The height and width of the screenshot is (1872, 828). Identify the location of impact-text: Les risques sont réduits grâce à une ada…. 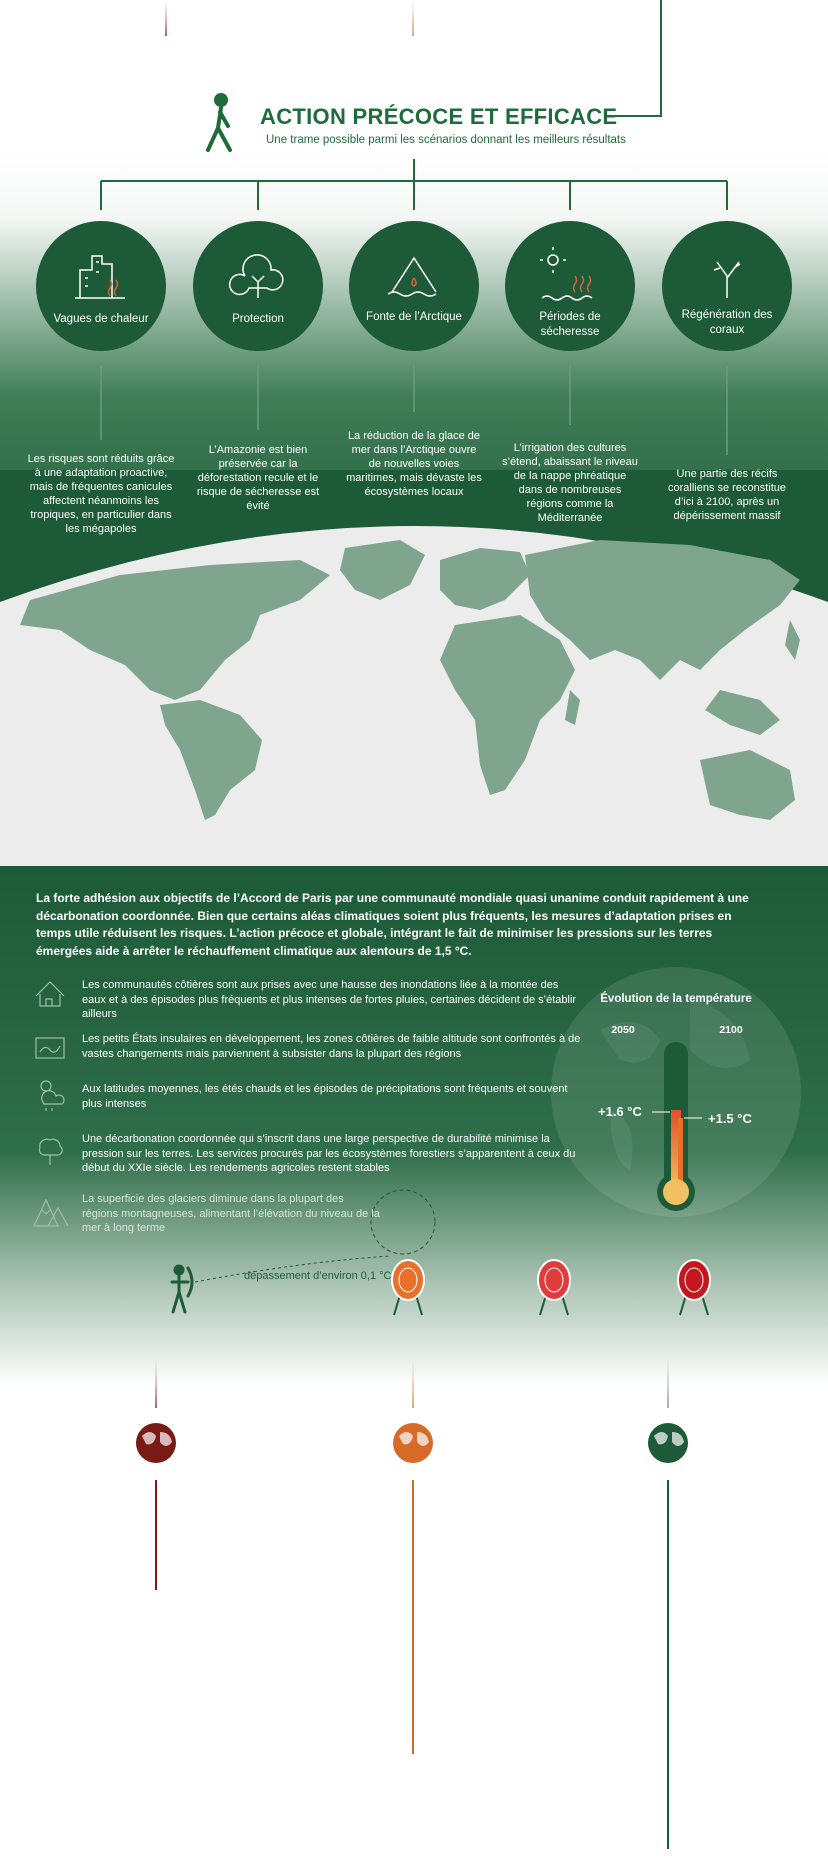
(101, 494).